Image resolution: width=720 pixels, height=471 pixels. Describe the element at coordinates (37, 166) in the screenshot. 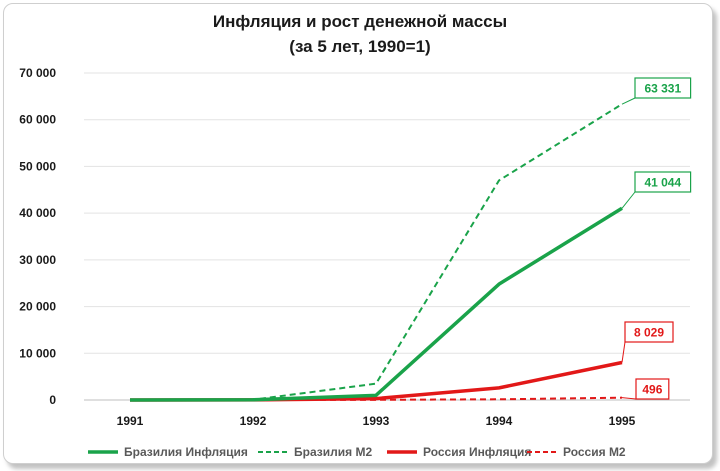

I see `y-tick-label: 50 000` at that location.